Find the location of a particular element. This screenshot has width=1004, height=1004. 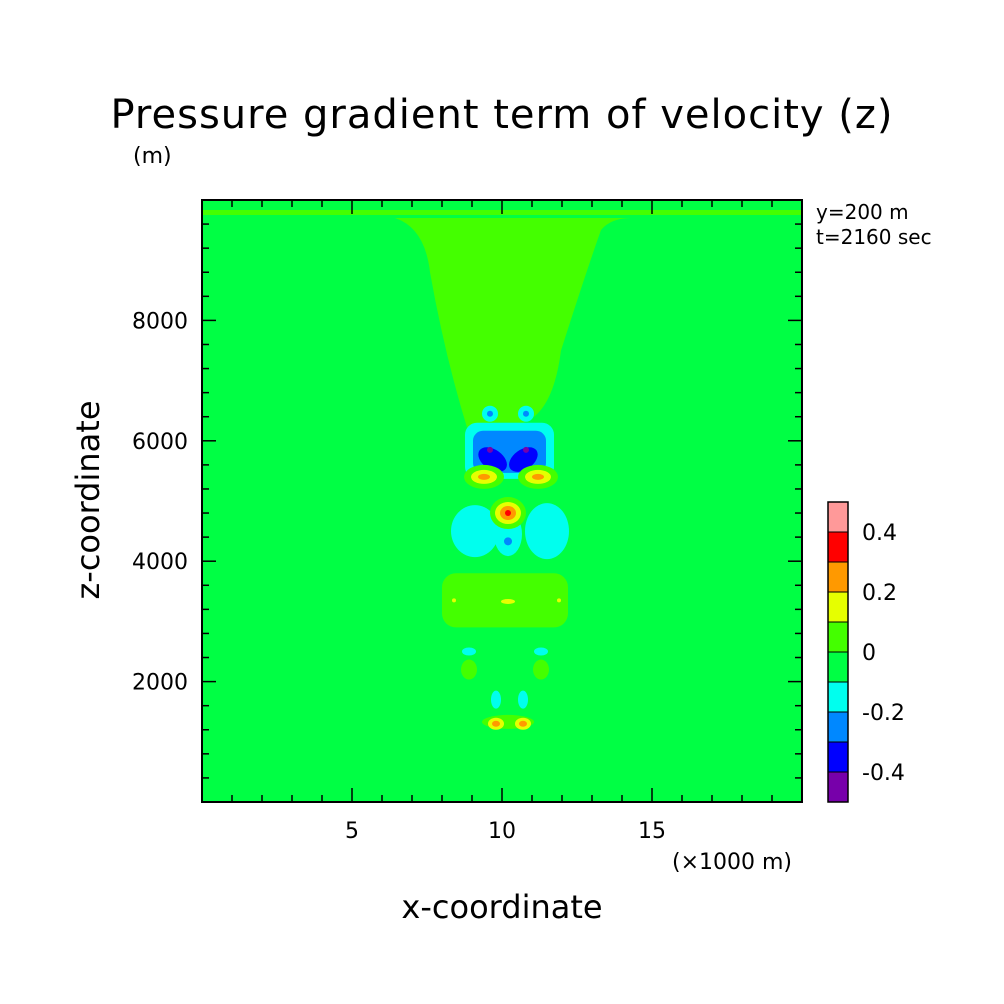

x-axis-unit: (×1000 m) is located at coordinates (732, 862).